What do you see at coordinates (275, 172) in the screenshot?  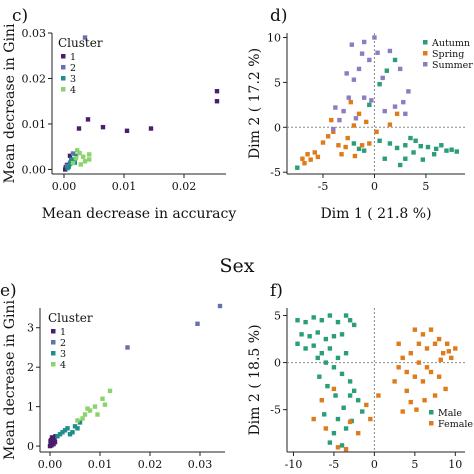 I see `y-tick-label: -5` at bounding box center [275, 172].